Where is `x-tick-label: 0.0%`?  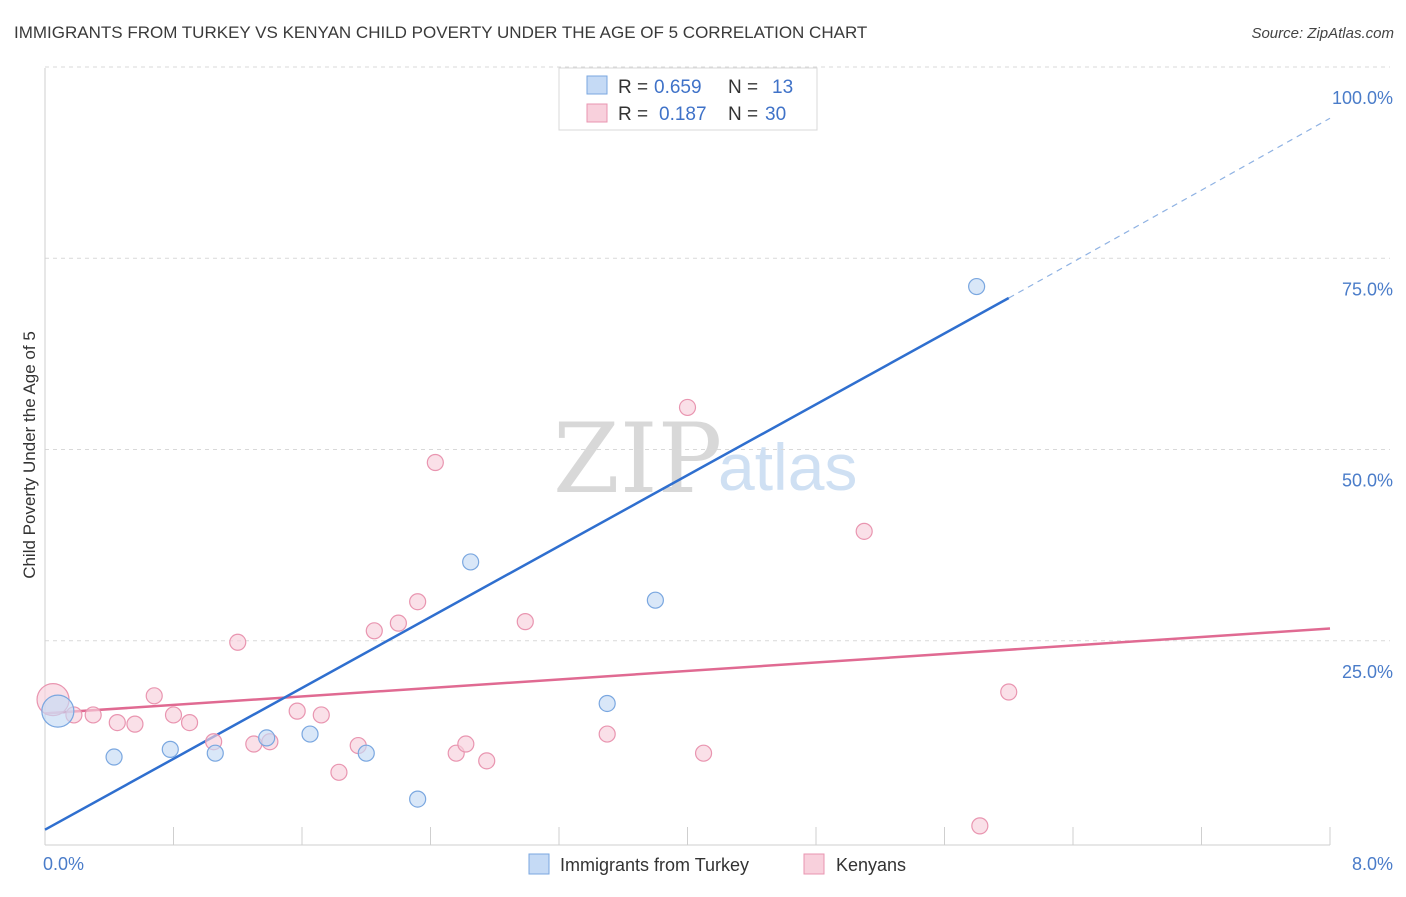
x-tick-label: 0.0% is located at coordinates (63, 864).